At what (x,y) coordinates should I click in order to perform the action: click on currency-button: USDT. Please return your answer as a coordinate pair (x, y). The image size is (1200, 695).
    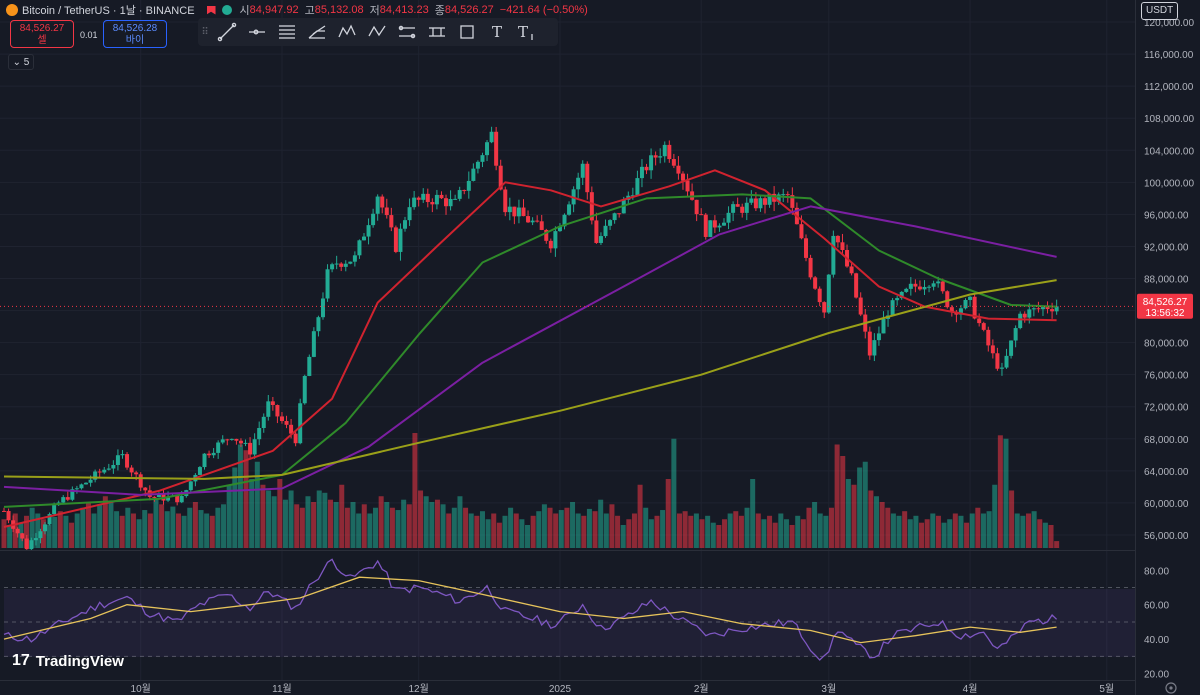
    Looking at the image, I should click on (1160, 11).